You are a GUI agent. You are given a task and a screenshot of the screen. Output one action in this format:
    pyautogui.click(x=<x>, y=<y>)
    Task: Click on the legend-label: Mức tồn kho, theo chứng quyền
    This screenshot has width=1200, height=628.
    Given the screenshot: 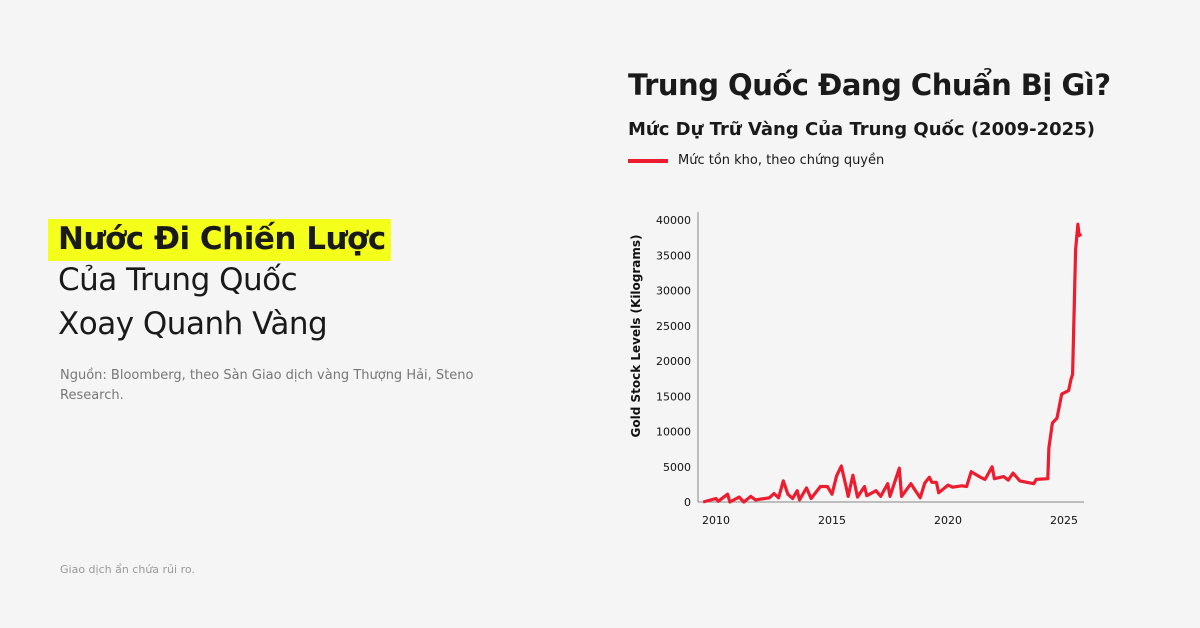 What is the action you would take?
    pyautogui.click(x=781, y=160)
    